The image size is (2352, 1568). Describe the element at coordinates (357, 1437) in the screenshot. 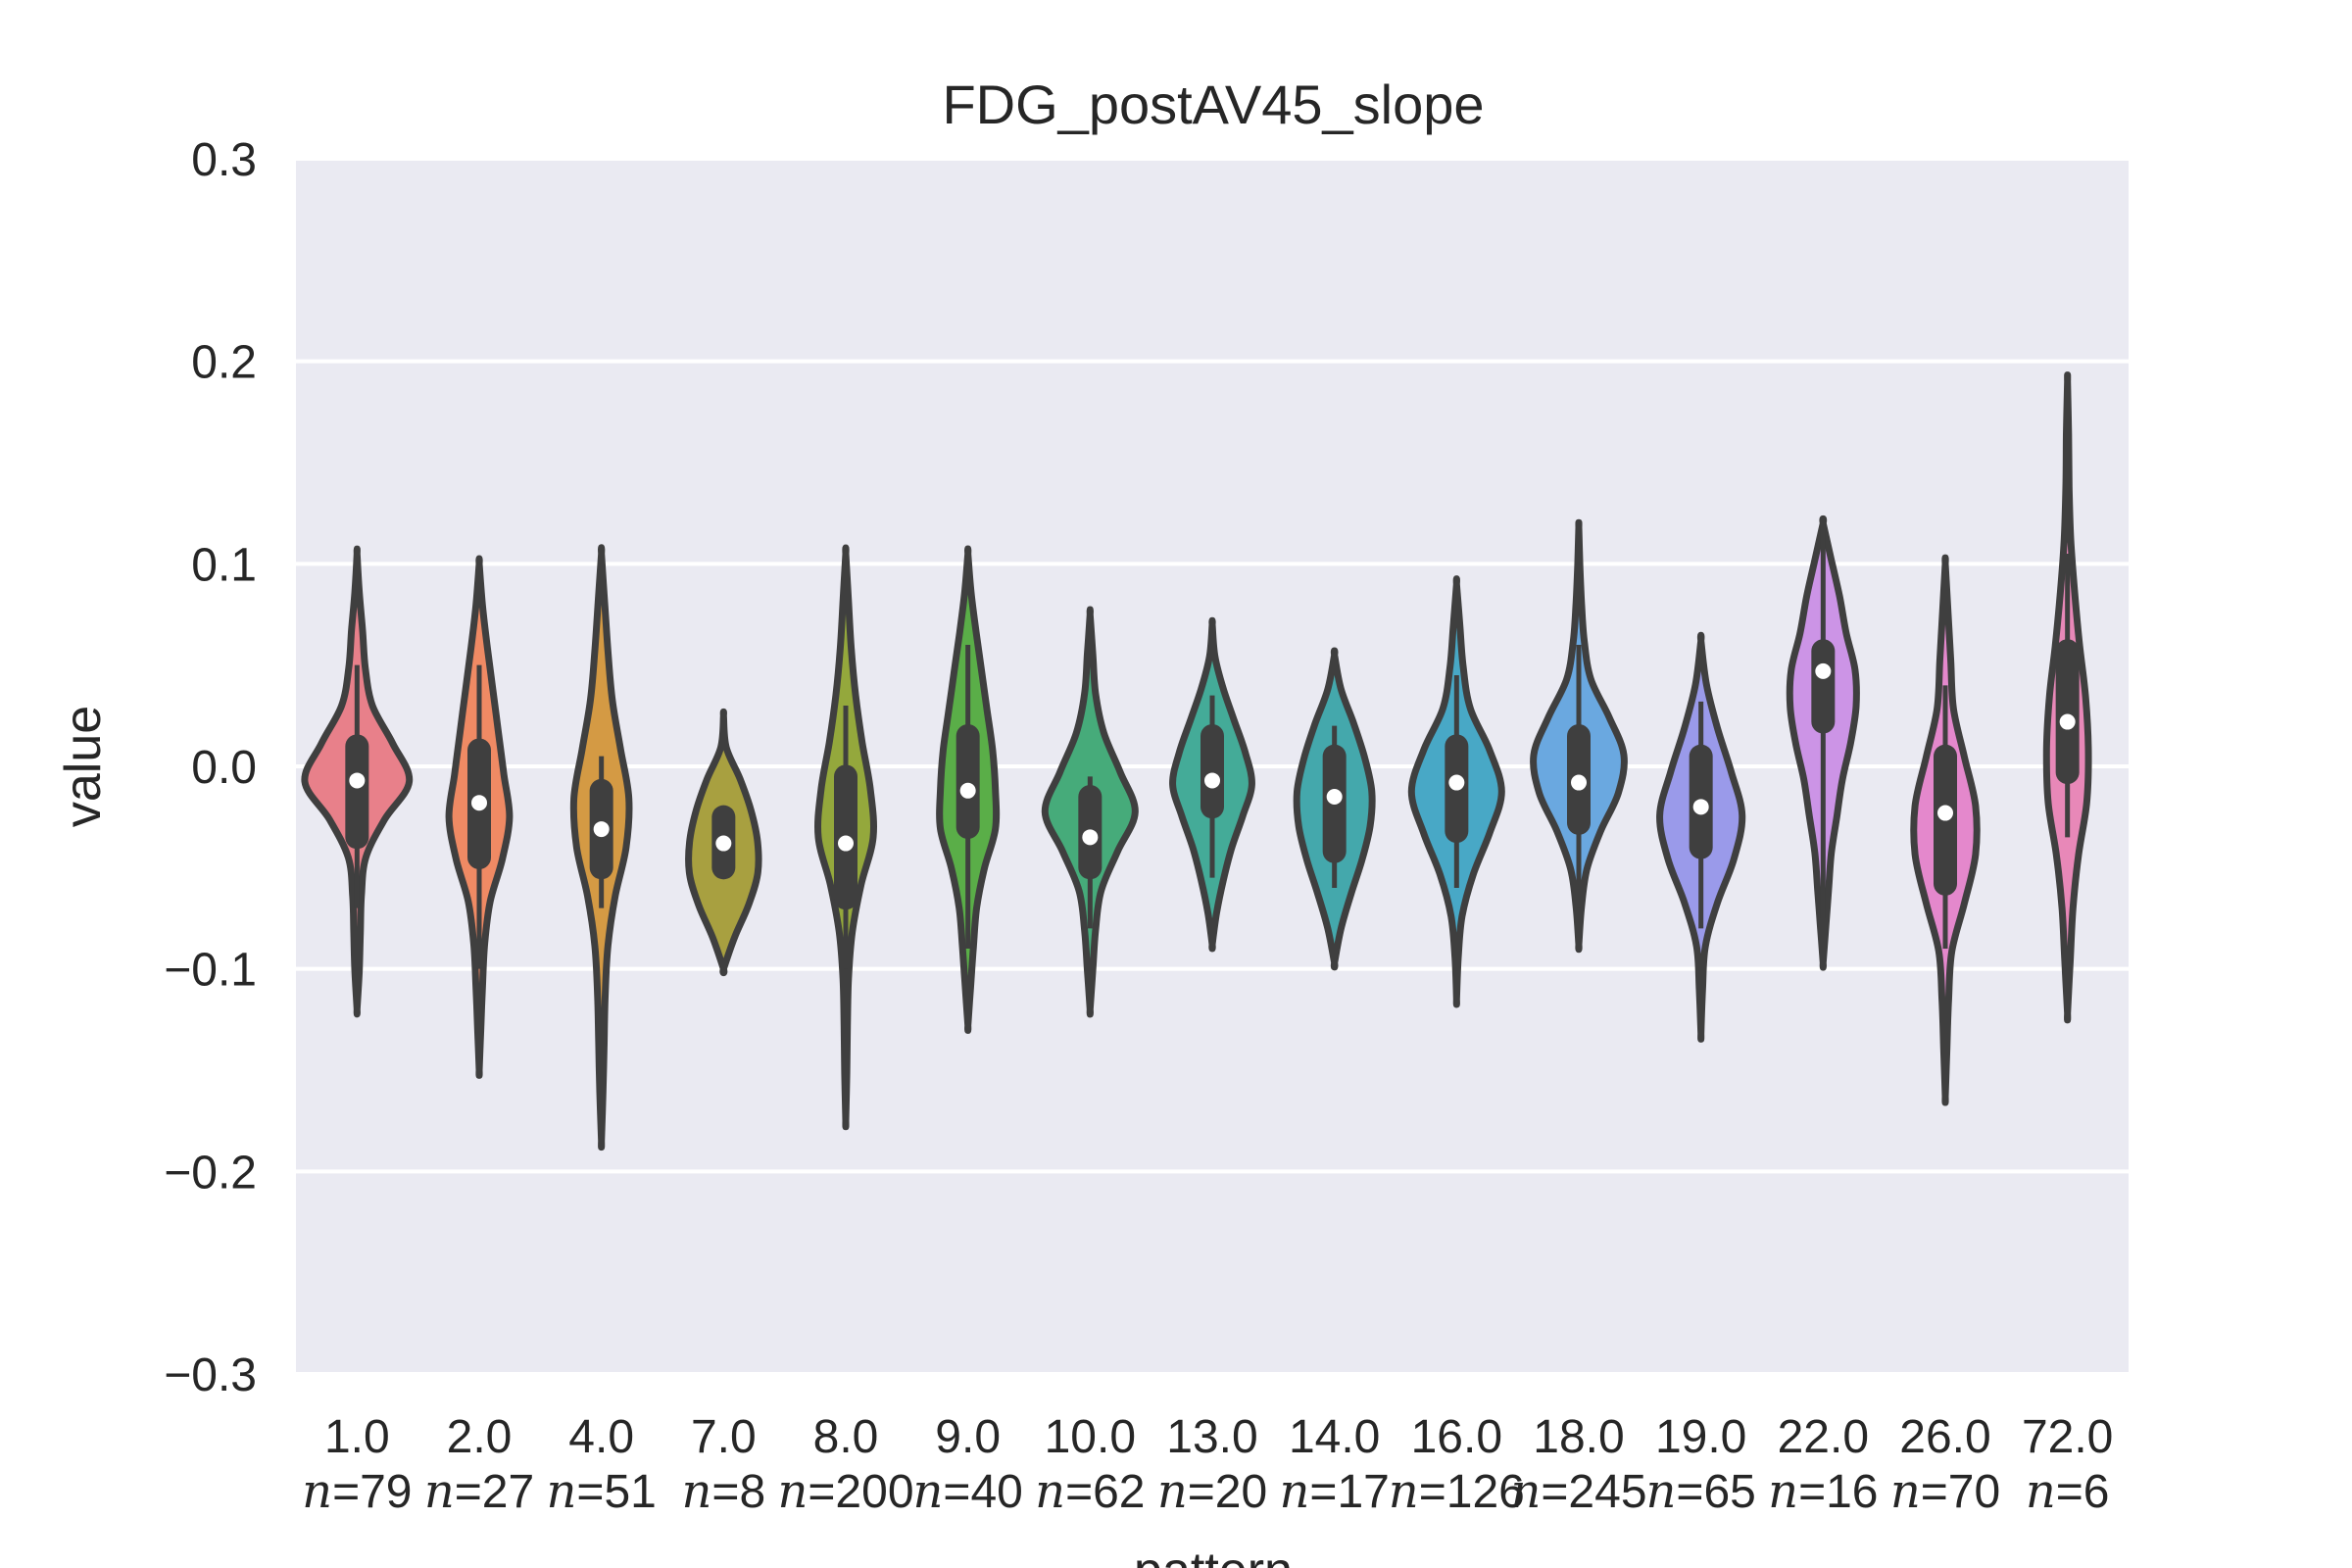

I see `x-tick-label: 1.0` at that location.